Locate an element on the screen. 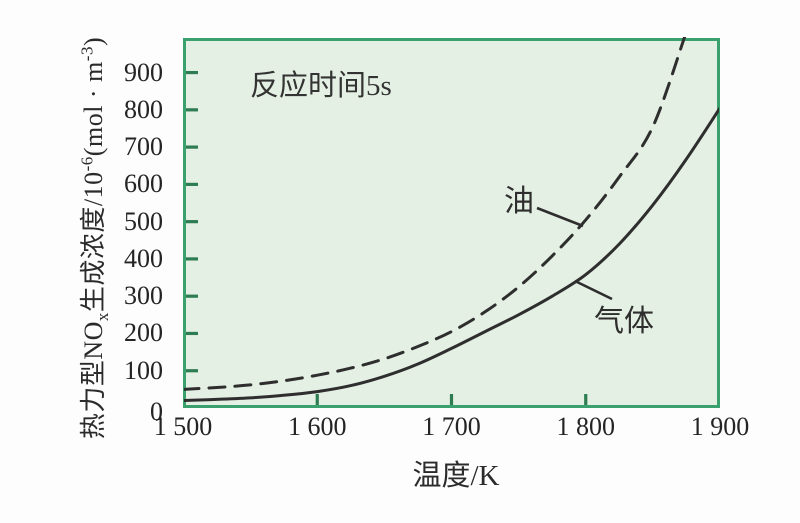 Image resolution: width=800 pixels, height=523 pixels. y-tick-label: 500 is located at coordinates (143, 221).